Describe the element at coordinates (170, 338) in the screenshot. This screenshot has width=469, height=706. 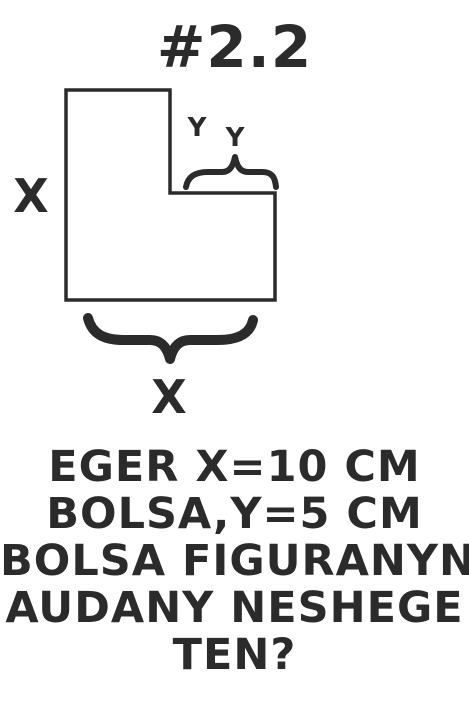
I see `bottom-curly-brace` at that location.